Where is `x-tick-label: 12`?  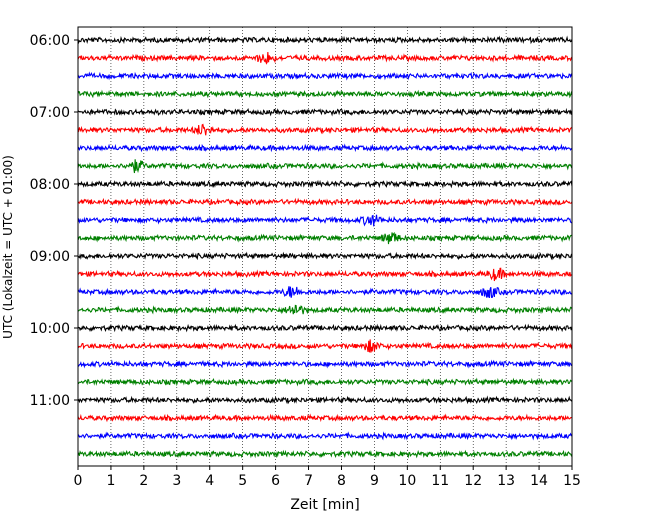
x-tick-label: 12 is located at coordinates (473, 481).